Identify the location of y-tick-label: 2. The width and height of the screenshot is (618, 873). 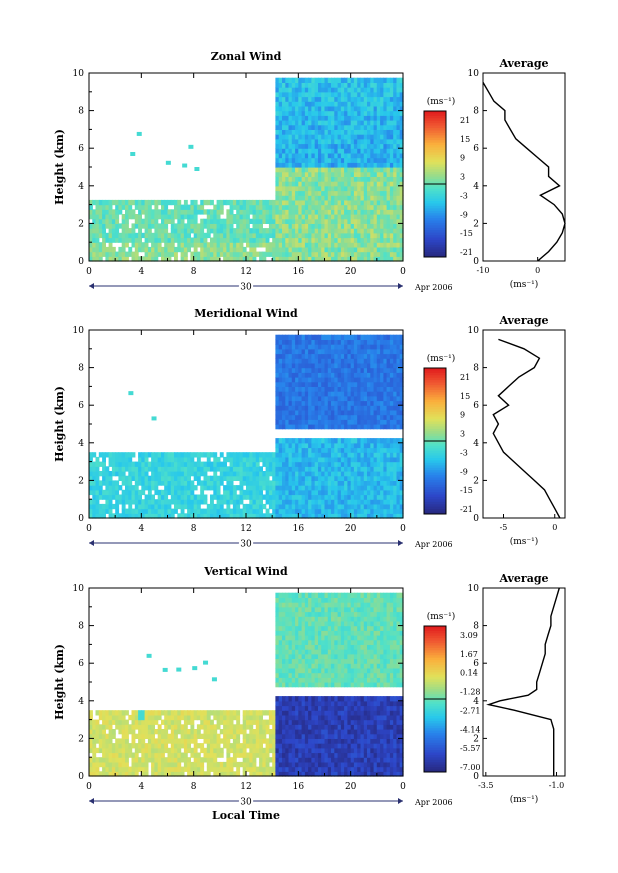
(81, 224).